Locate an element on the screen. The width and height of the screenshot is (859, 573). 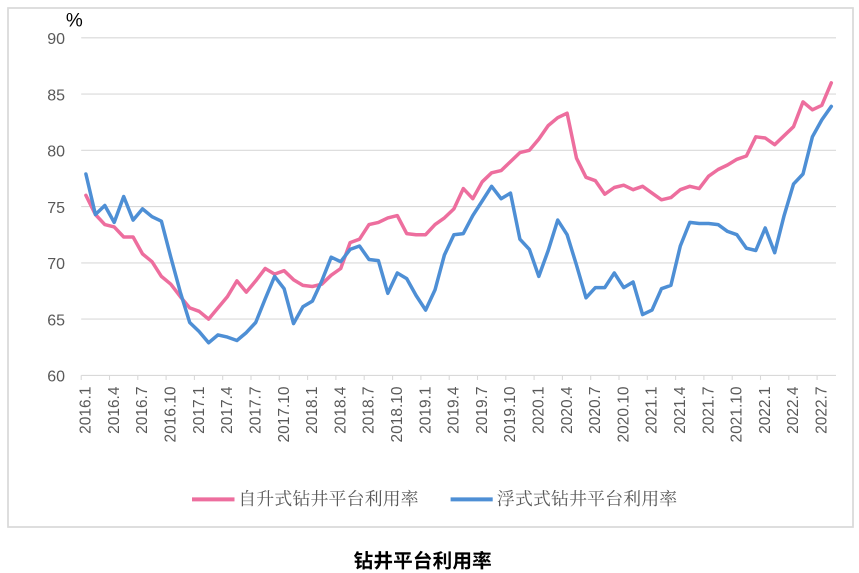
svg-text: 2016.10 is located at coordinates (171, 414).